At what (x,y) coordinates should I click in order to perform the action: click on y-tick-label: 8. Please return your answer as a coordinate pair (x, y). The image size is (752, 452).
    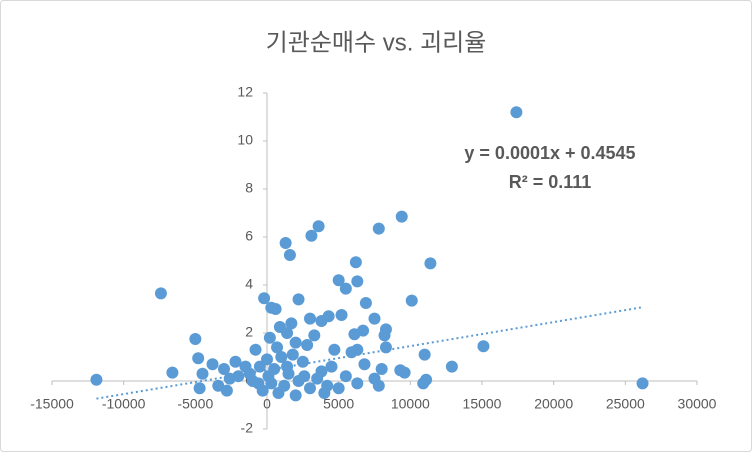
    Looking at the image, I should click on (249, 188).